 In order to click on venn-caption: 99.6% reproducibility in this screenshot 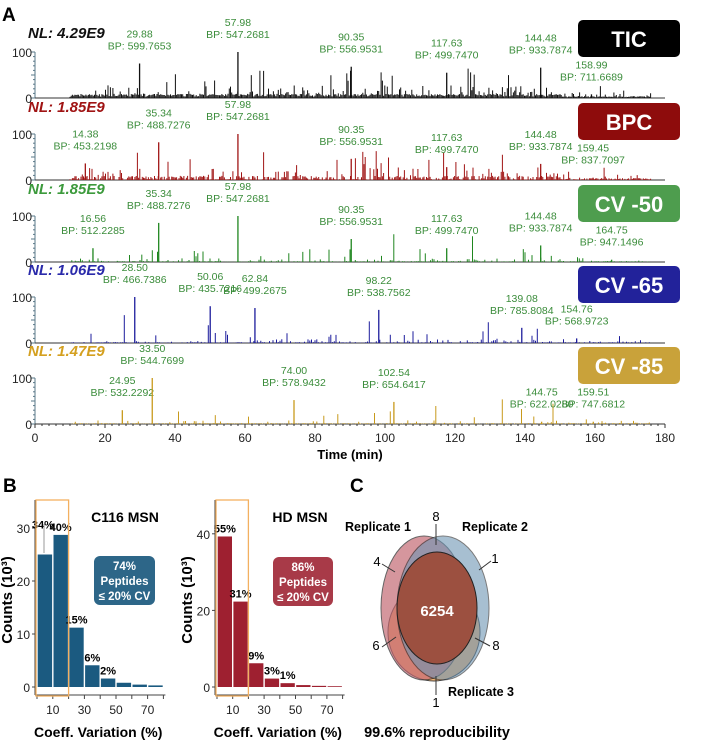, I will do `click(437, 733)`.